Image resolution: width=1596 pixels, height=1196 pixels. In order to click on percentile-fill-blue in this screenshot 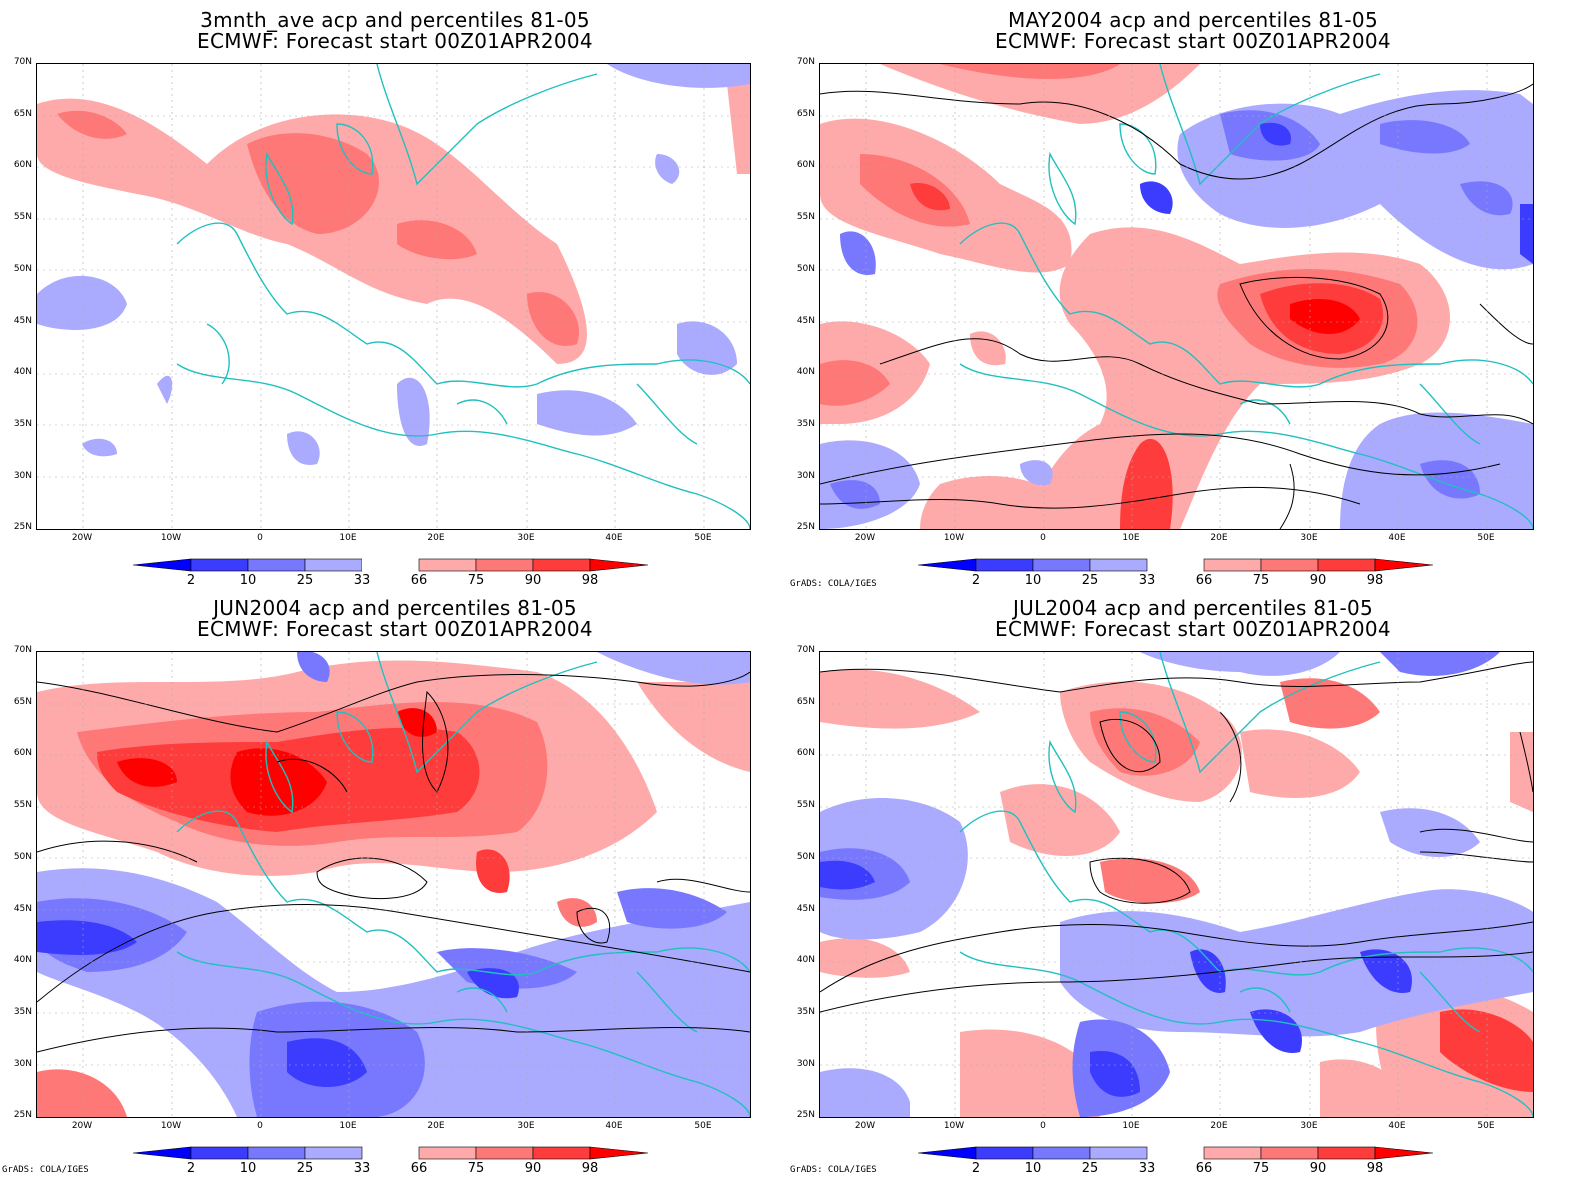, I will do `click(393, 264)`.